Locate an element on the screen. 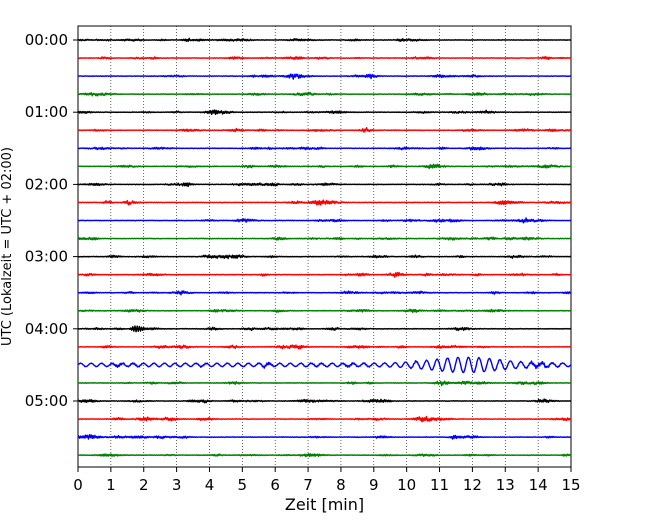 The height and width of the screenshot is (520, 650). x-tick-label: 11 is located at coordinates (439, 485).